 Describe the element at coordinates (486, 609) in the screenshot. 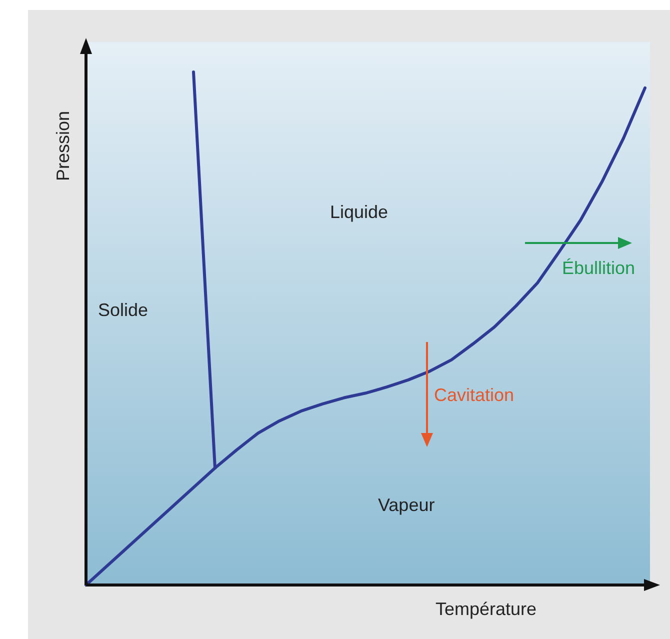

I see `x-axis-title: Température` at that location.